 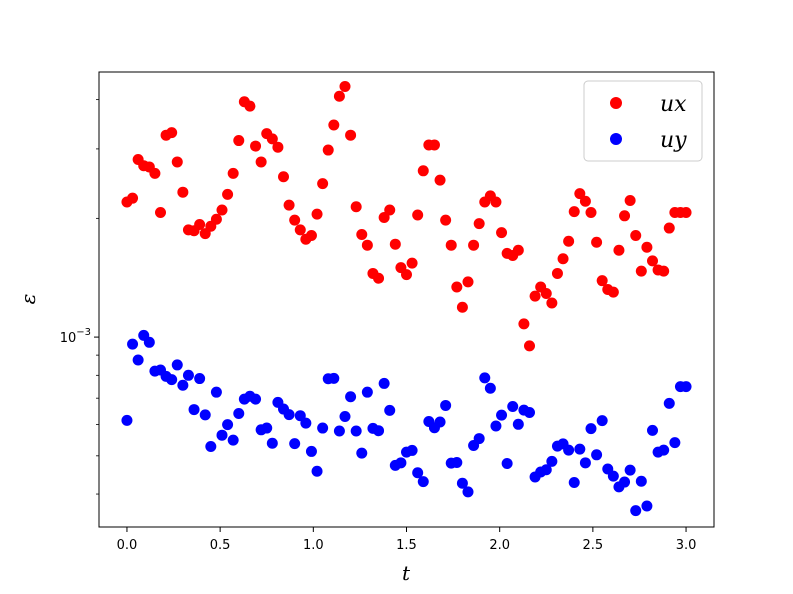 I want to click on x-tick-label: 2.0, so click(x=499, y=545).